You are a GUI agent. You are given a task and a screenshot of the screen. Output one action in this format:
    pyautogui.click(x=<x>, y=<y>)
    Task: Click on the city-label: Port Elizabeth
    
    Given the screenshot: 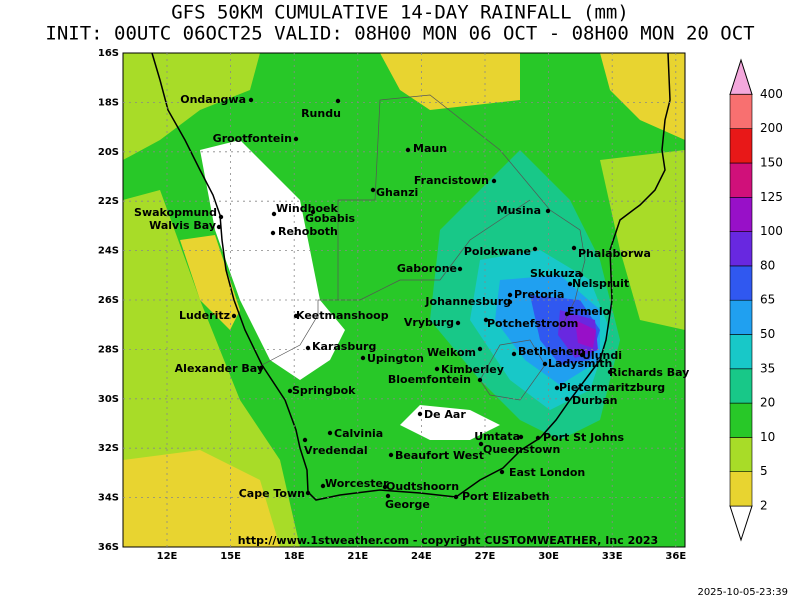 What is the action you would take?
    pyautogui.click(x=505, y=496)
    